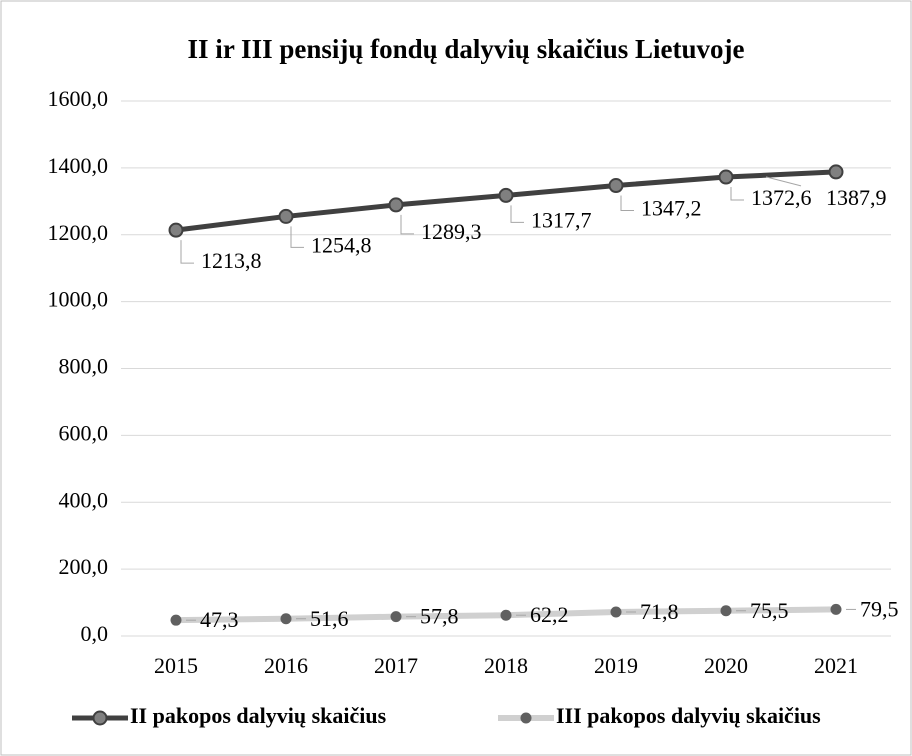 The height and width of the screenshot is (756, 912). Describe the element at coordinates (84, 432) in the screenshot. I see `y-tick-label: 600,0` at that location.